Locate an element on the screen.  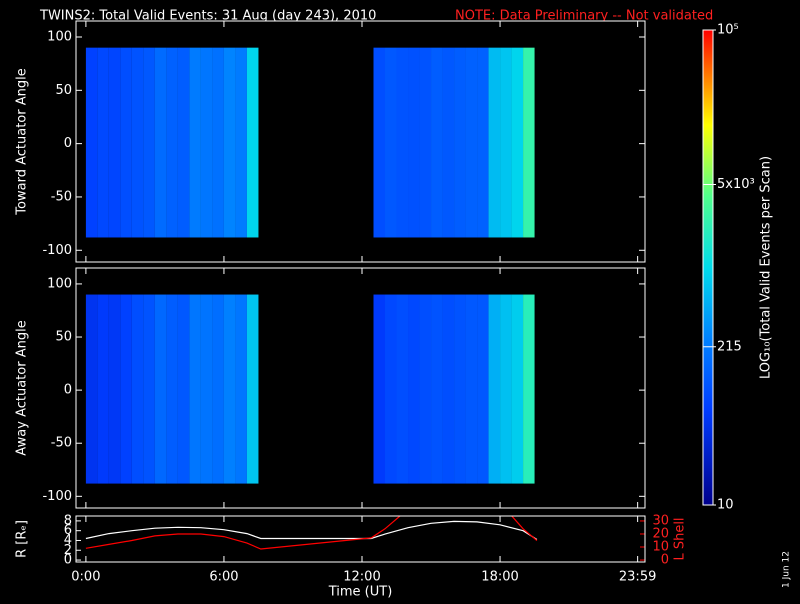
y-tick-label: 6 is located at coordinates (68, 530).